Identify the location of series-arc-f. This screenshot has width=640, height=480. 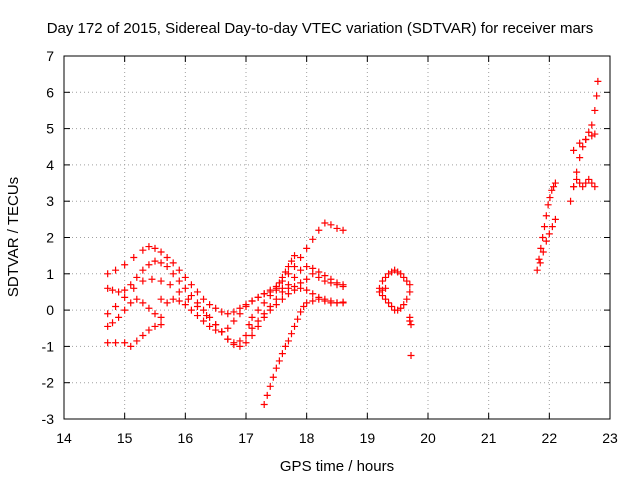
(252, 303).